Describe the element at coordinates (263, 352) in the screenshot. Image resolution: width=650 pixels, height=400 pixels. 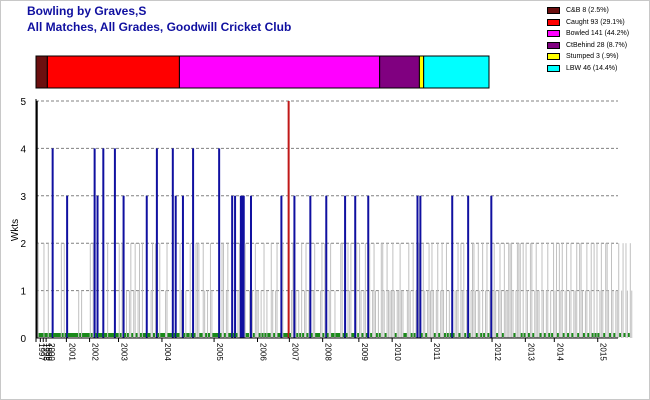
I see `x-tick-label: 2006` at that location.